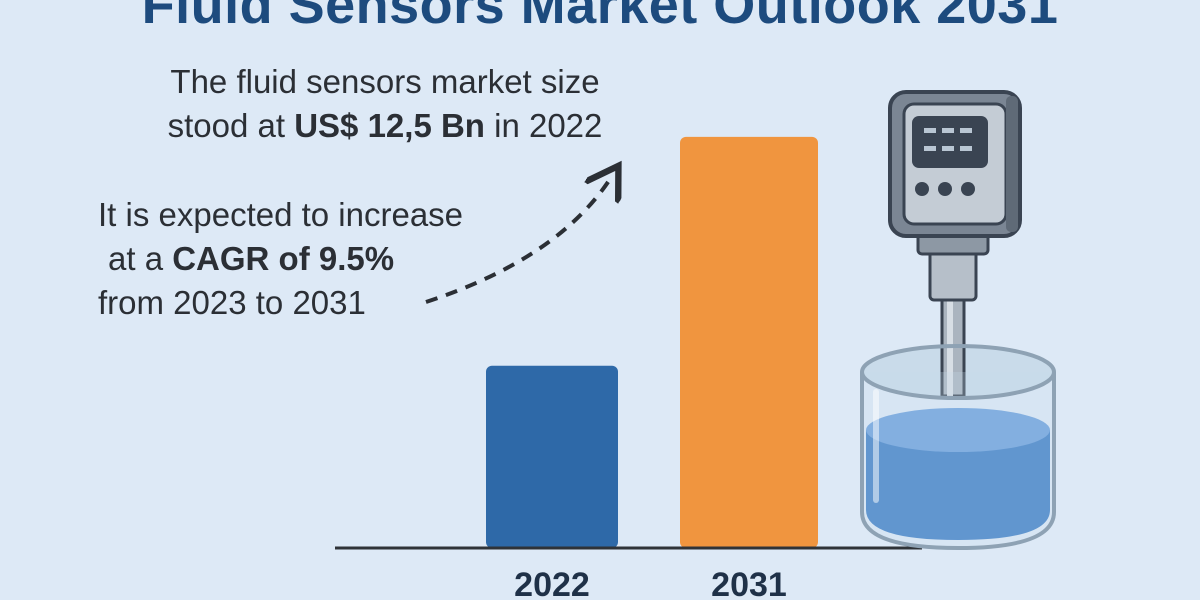  What do you see at coordinates (600, 17) in the screenshot?
I see `page-title: Fluid Sensors Market Outlook 2031` at bounding box center [600, 17].